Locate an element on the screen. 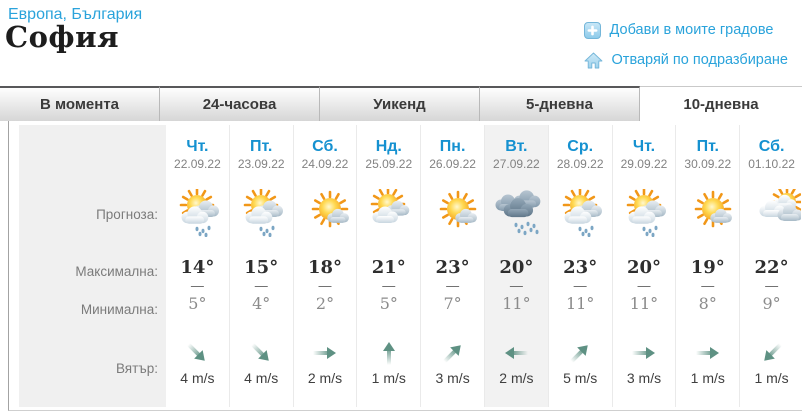 This screenshot has width=802, height=411. wind-arrow-ne-icon is located at coordinates (453, 355).